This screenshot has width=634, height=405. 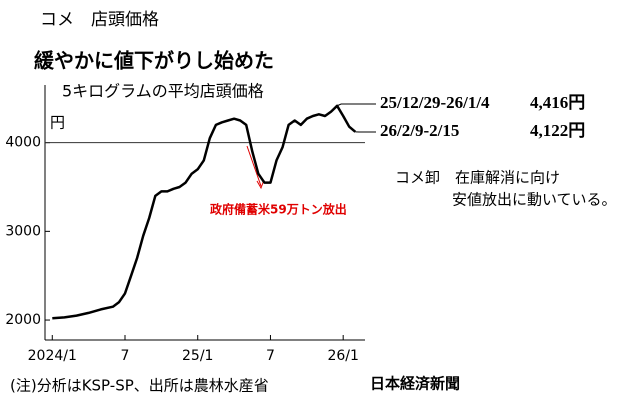 What do you see at coordinates (99, 20) in the screenshot?
I see `kicker: コメ 店頭価格` at bounding box center [99, 20].